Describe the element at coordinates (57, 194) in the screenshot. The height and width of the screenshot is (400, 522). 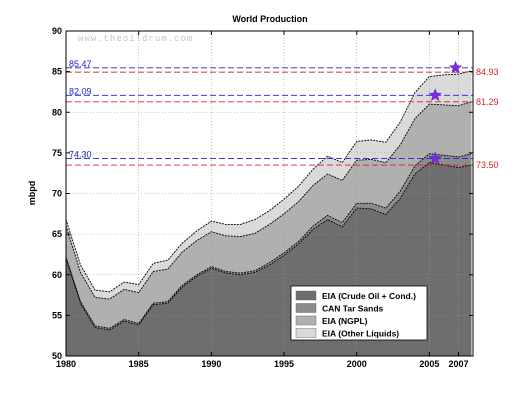
I see `y-tick-label: 70` at that location.